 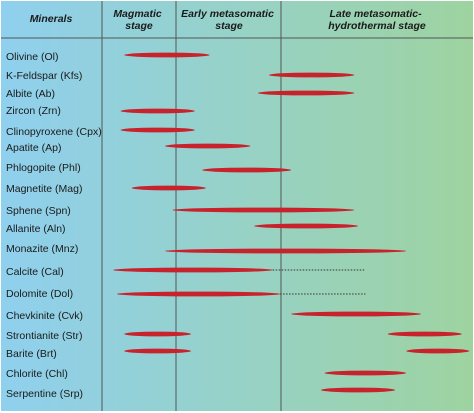 I want to click on mineral-label-olivine: Olivine (Ol), so click(x=32, y=57).